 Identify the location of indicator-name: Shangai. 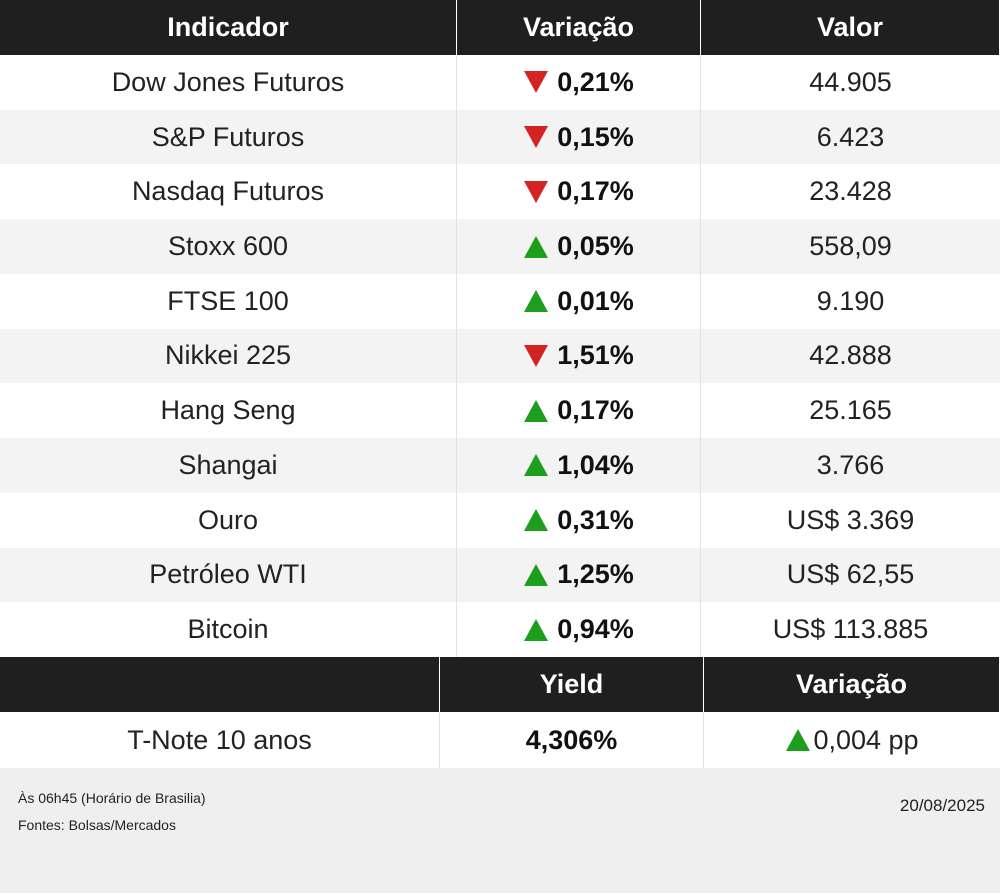
(228, 465).